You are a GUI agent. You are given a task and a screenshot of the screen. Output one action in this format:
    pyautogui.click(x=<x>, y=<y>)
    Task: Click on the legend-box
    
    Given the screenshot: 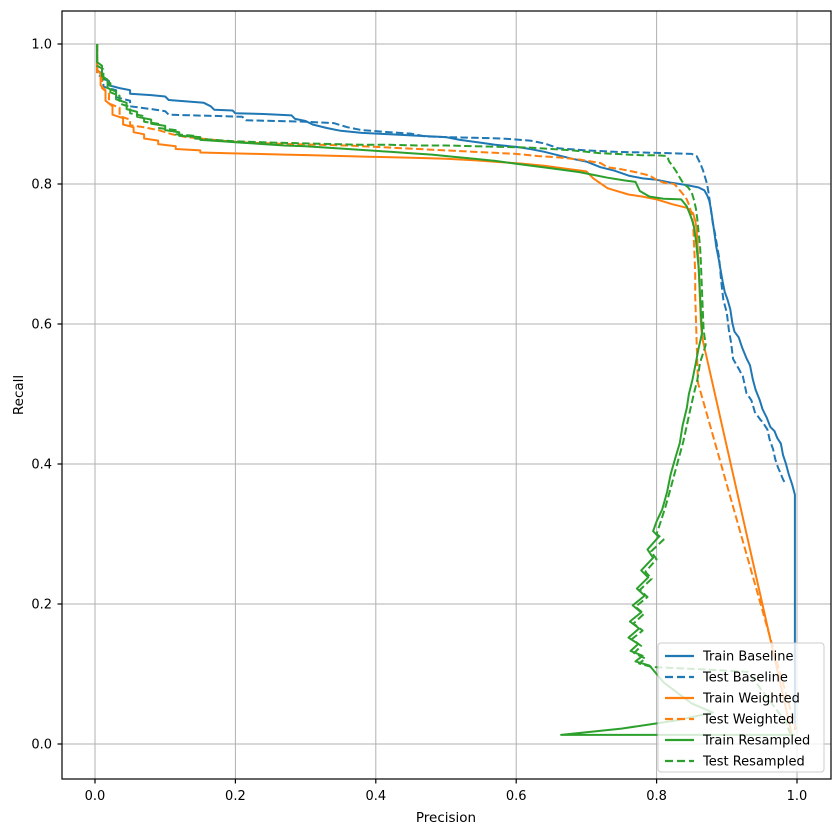 What is the action you would take?
    pyautogui.click(x=741, y=707)
    